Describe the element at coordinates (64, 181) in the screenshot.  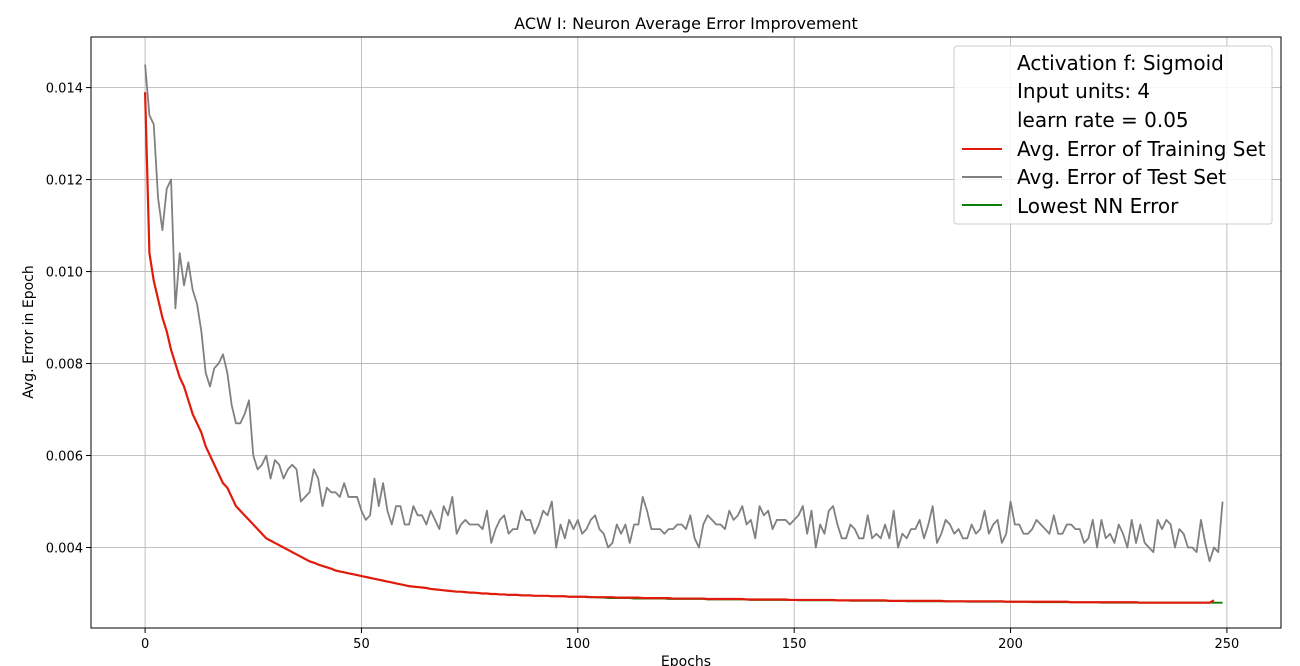
I see `y-tick-label: 0.012` at that location.